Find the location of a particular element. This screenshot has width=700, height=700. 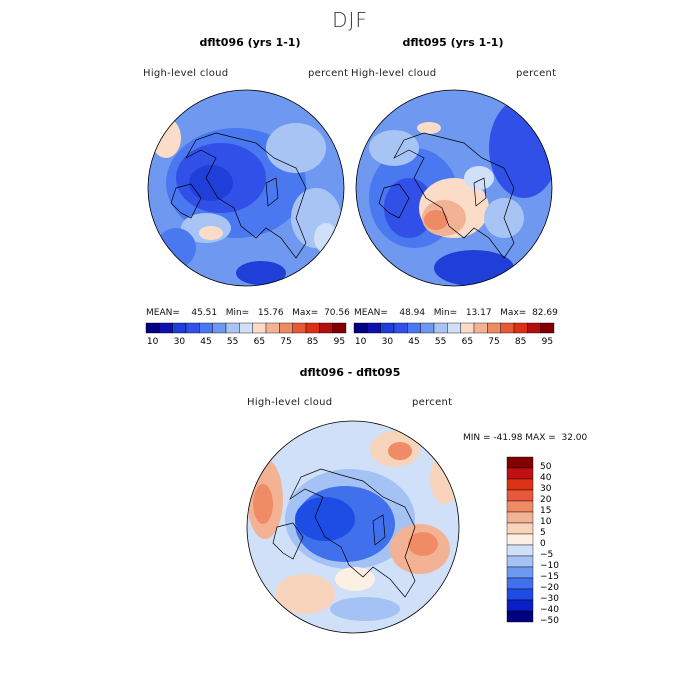

colorbar-tick-label: 0 is located at coordinates (543, 544).